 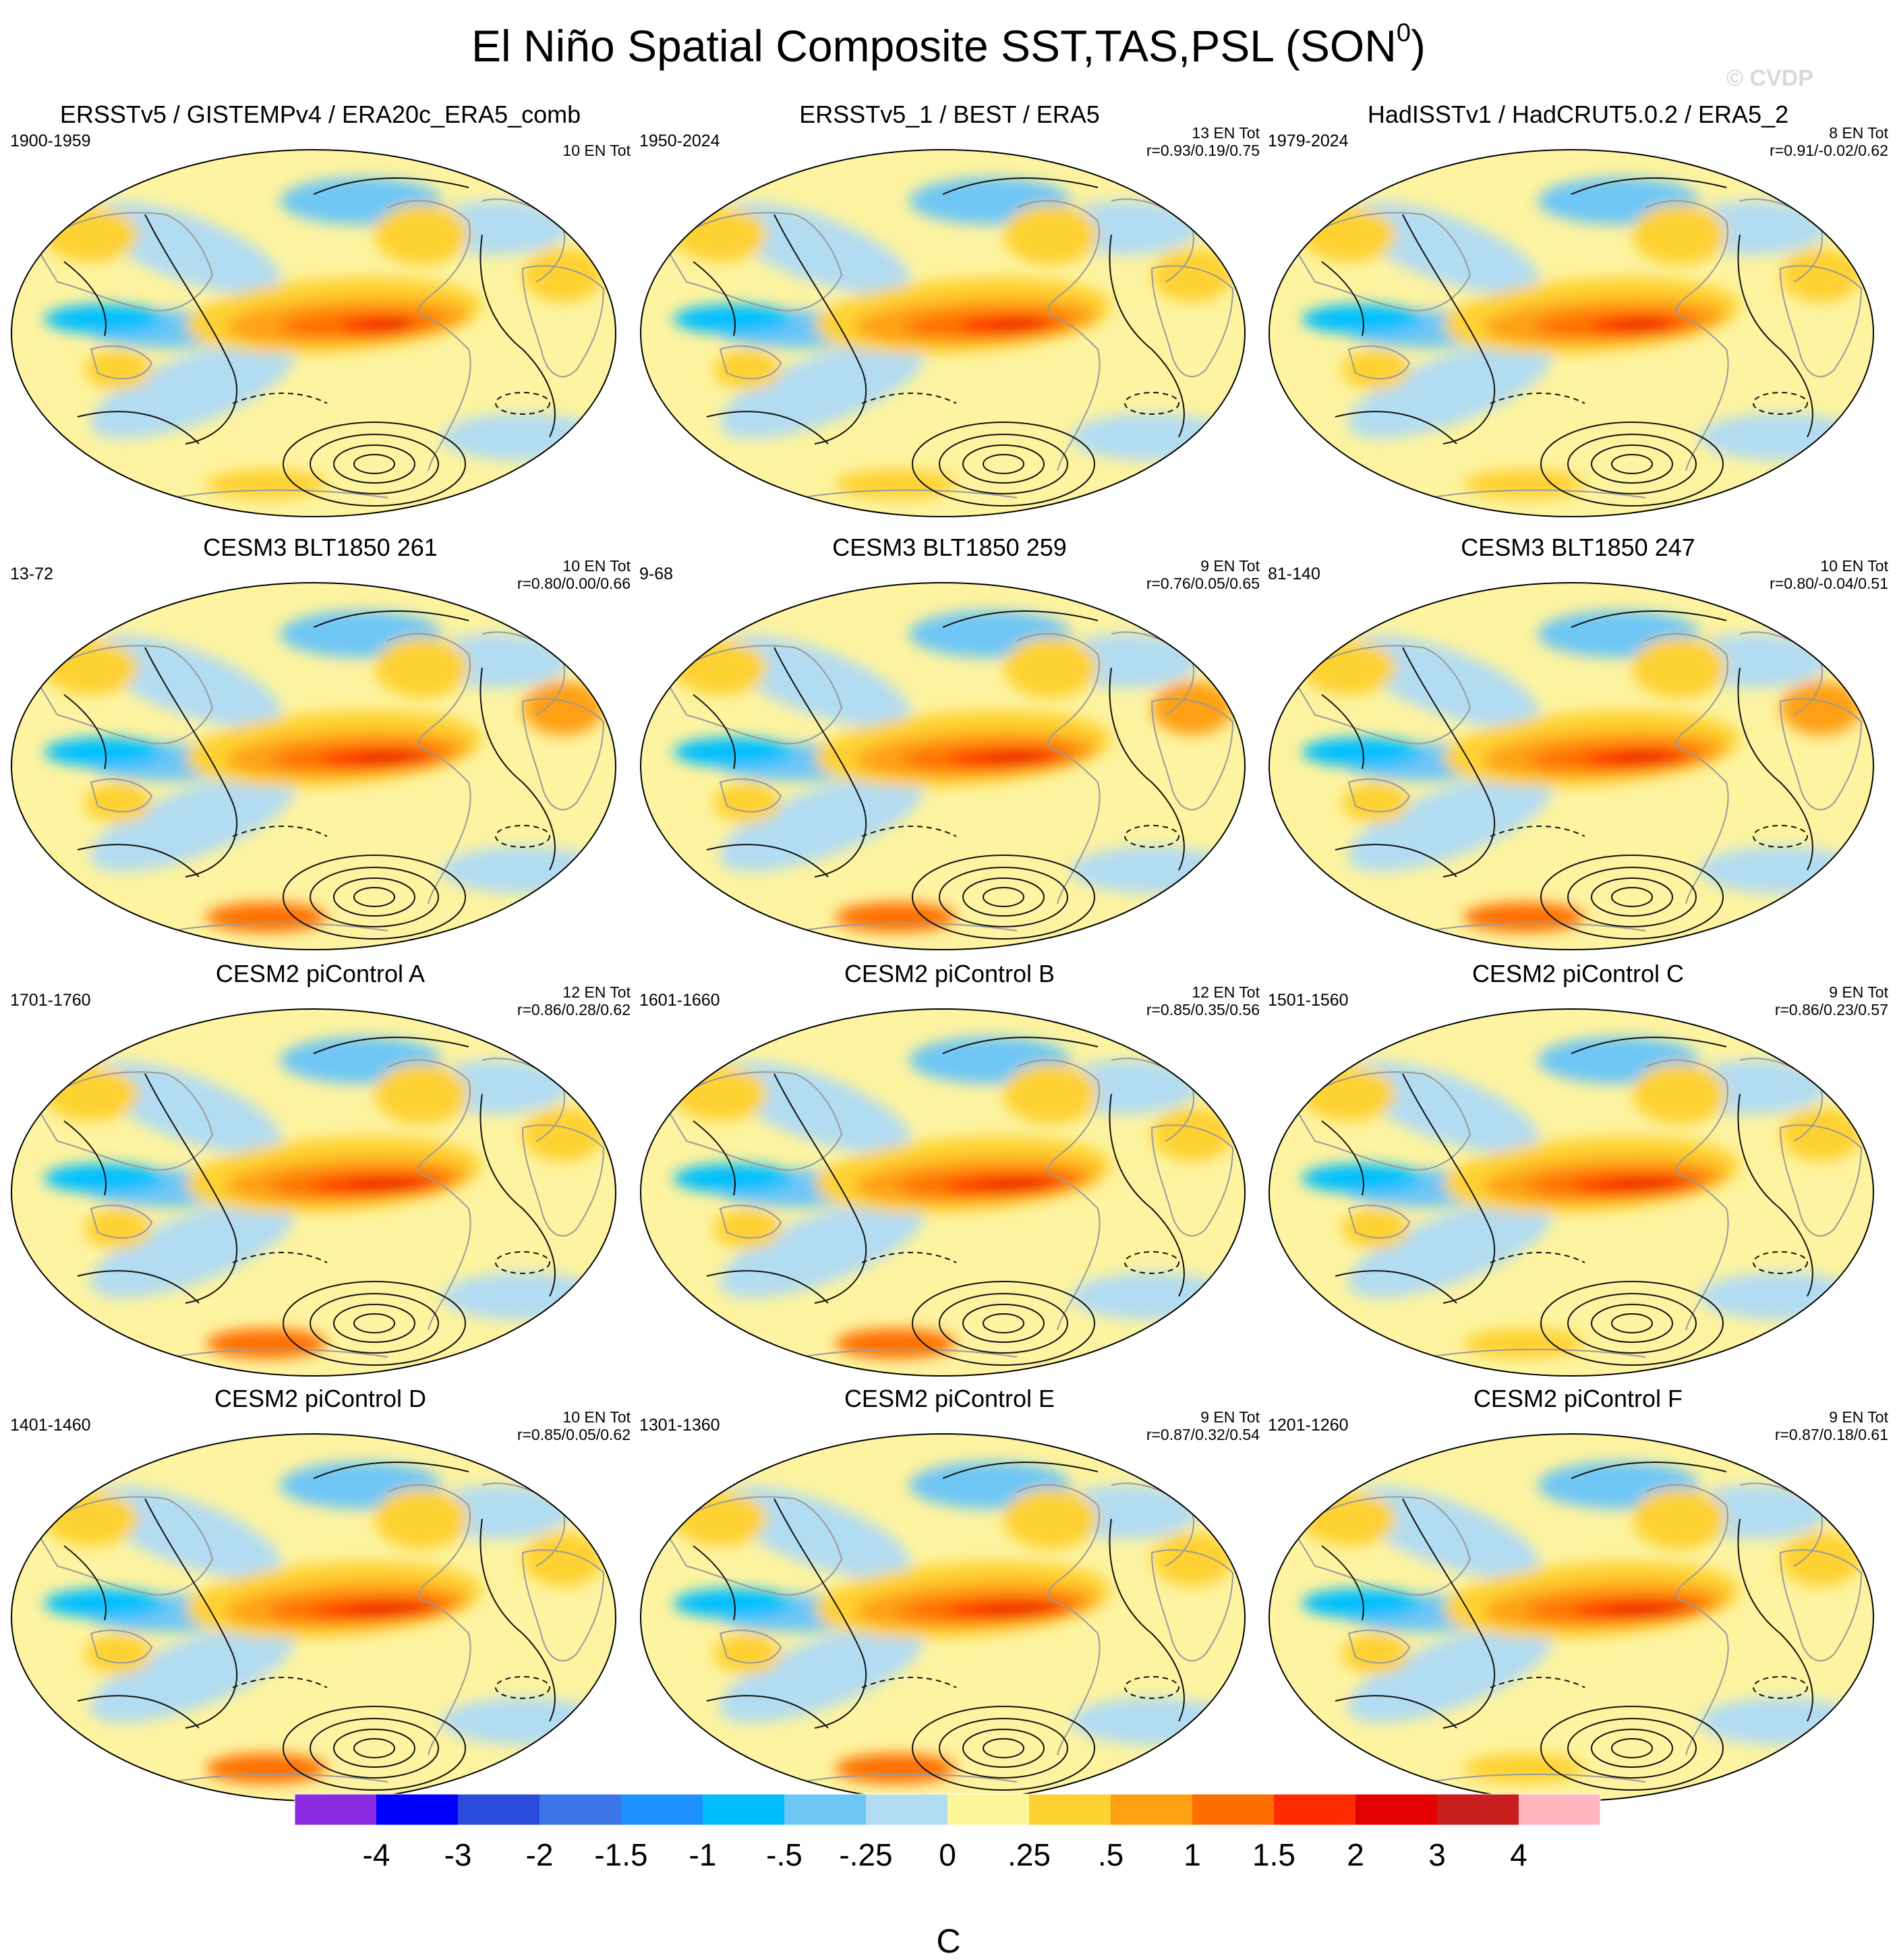 I want to click on colorbar-tick-label: 0, so click(x=948, y=1854).